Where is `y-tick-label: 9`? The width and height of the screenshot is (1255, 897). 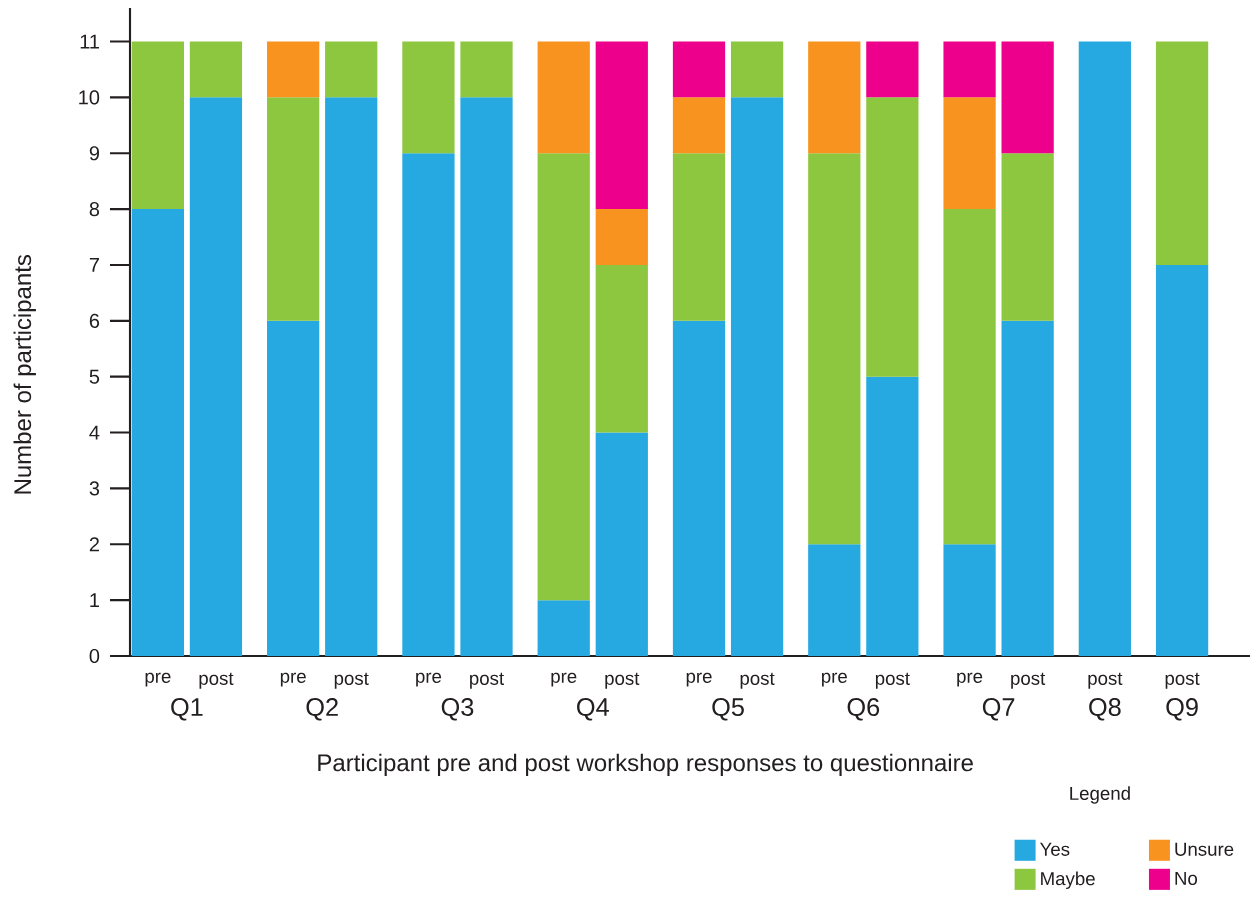 y-tick-label: 9 is located at coordinates (94, 153).